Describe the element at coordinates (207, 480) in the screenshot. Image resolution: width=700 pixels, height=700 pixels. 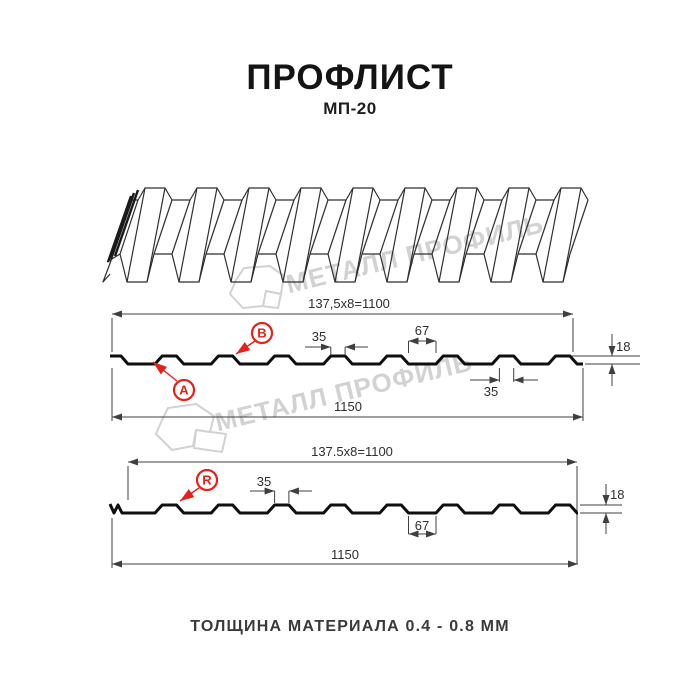
I see `callout-r-letter: R` at that location.